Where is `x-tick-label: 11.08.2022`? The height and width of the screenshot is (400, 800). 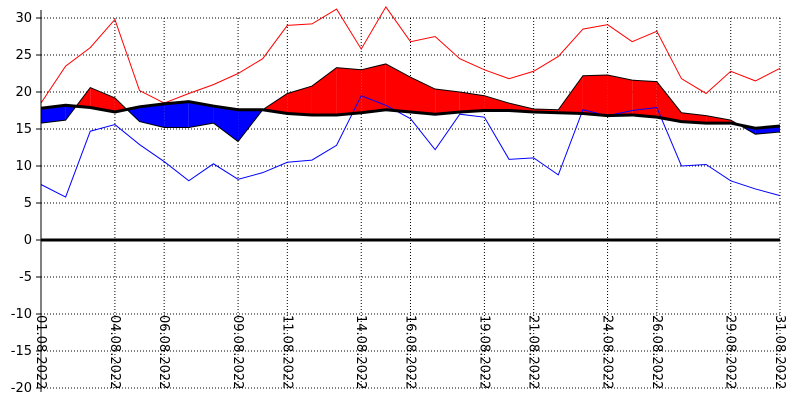 x-tick-label: 11.08.2022 is located at coordinates (286, 352).